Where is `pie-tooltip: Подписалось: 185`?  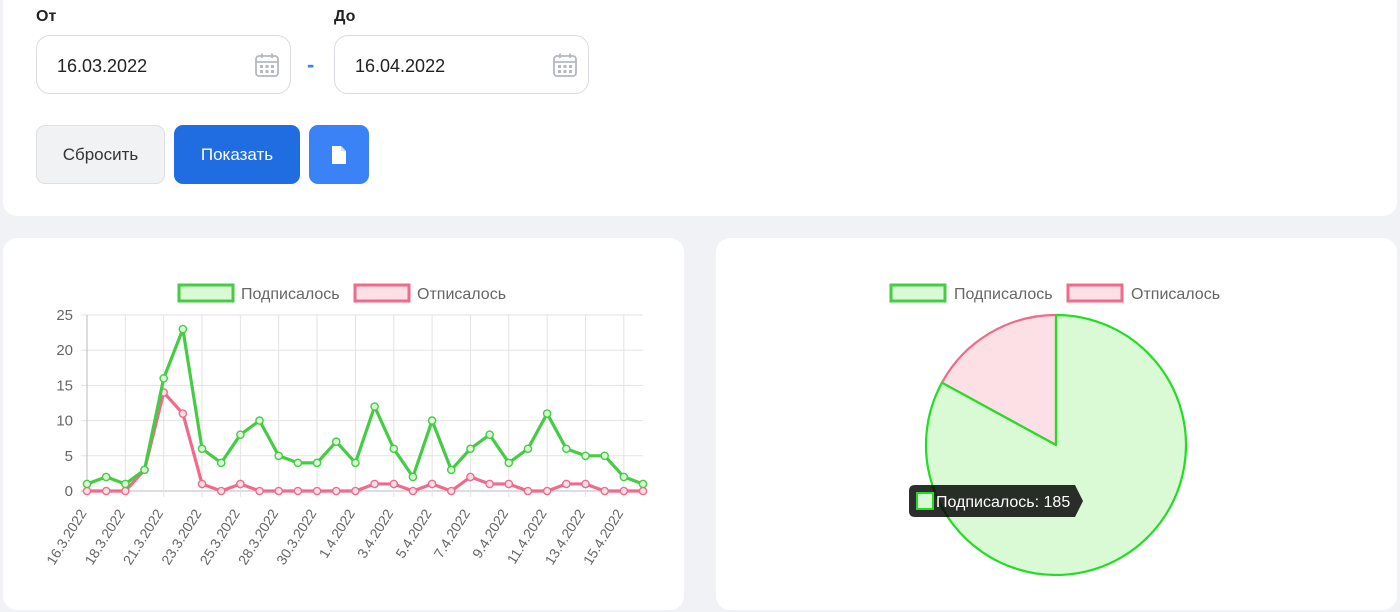
pie-tooltip: Подписалось: 185 is located at coordinates (996, 501).